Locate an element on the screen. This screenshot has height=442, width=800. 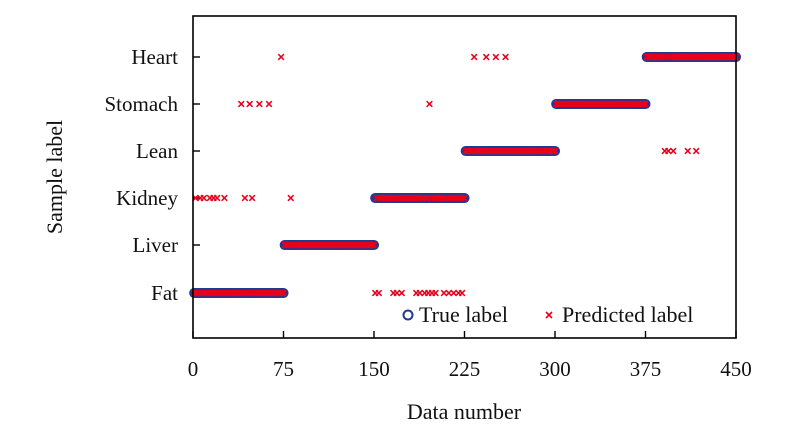
y-tick-label-lean: Lean is located at coordinates (157, 151).